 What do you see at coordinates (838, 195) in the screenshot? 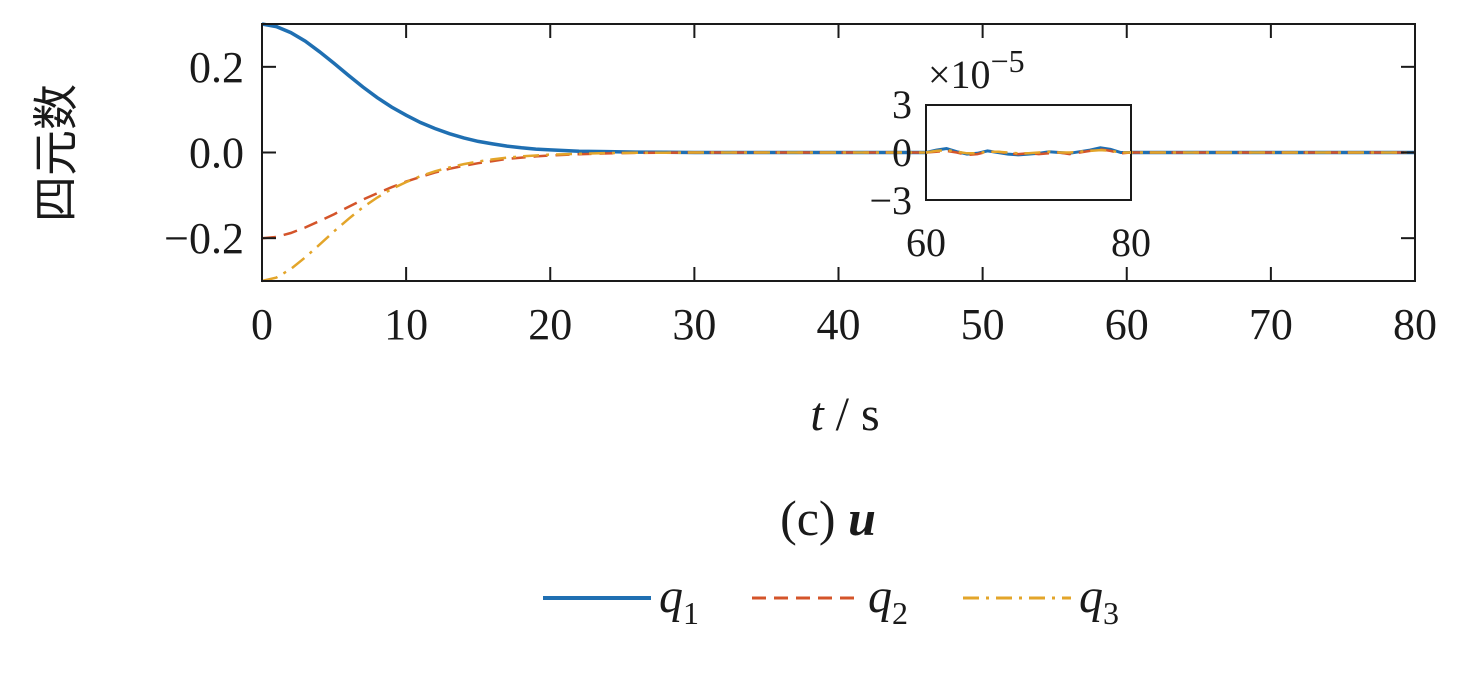
I see `series-line-q2` at bounding box center [838, 195].